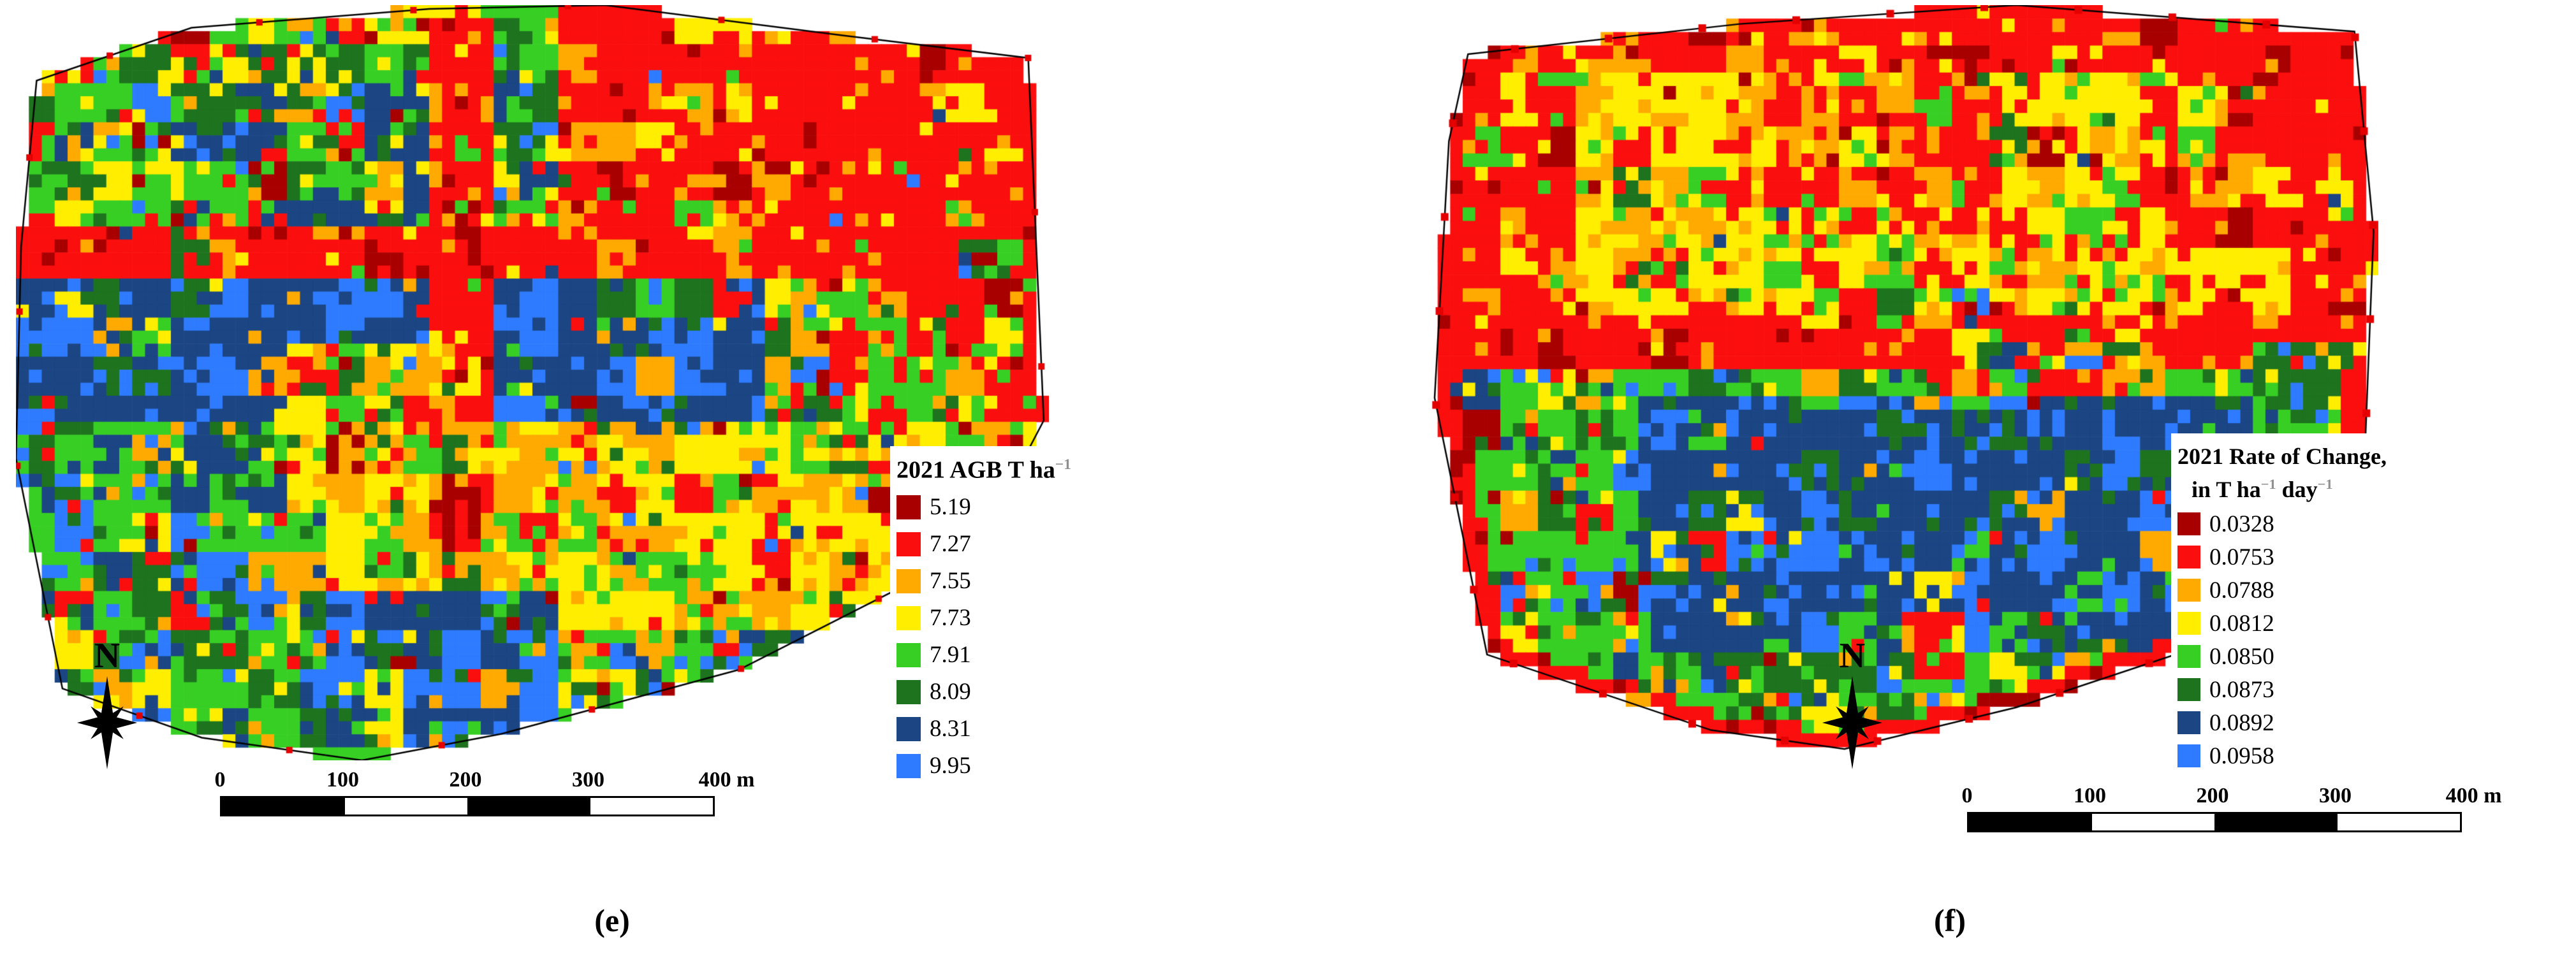 The width and height of the screenshot is (2576, 963). What do you see at coordinates (2289, 557) in the screenshot?
I see `legend-entry: 0.0753` at bounding box center [2289, 557].